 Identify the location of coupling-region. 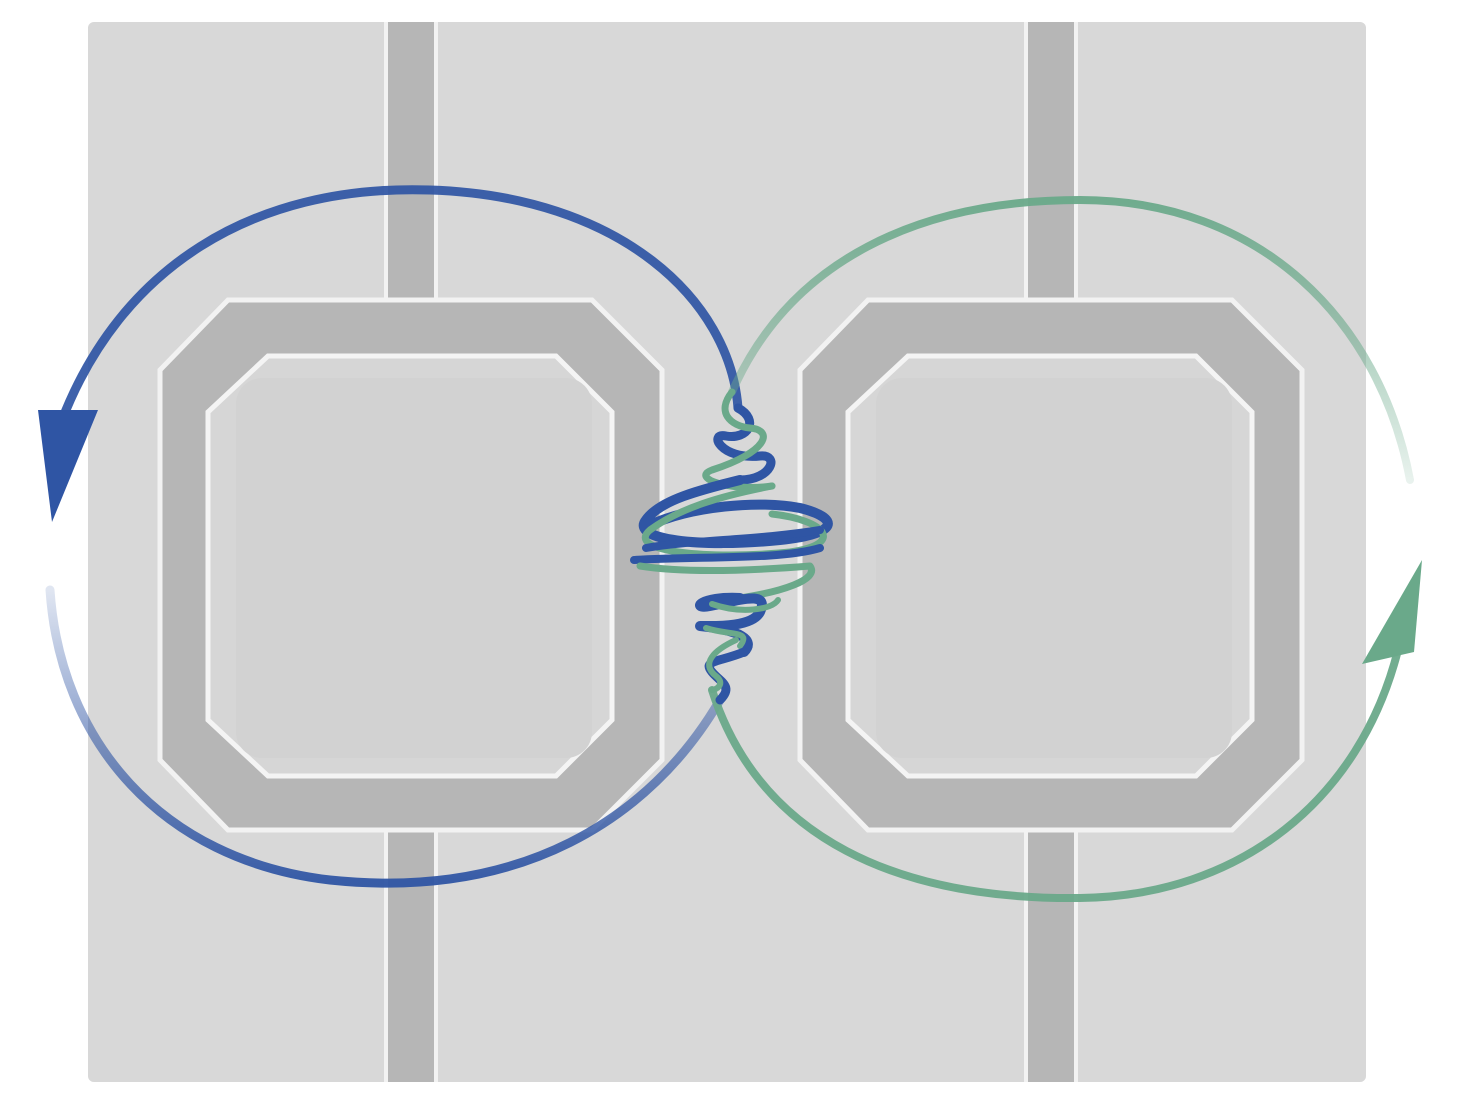
(731, 546).